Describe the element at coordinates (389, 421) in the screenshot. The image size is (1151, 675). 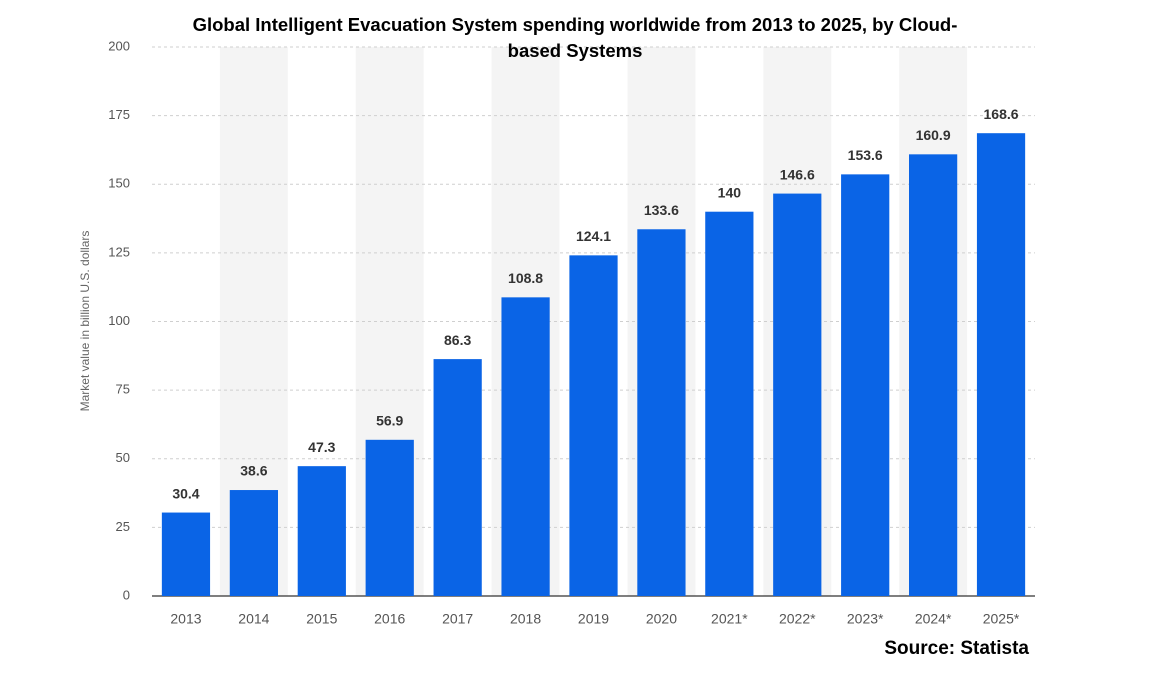
I see `value-label: 56.9` at that location.